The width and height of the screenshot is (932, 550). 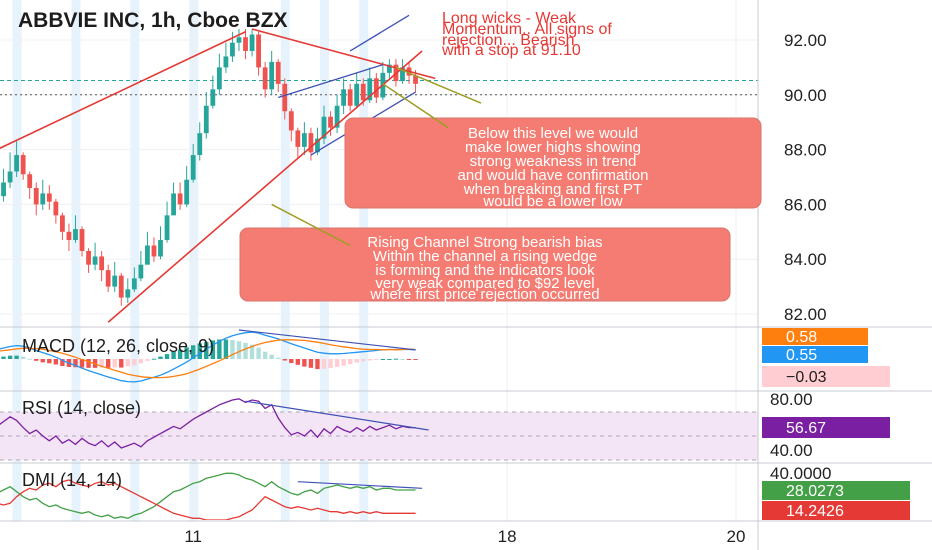 I want to click on breakout-line, so click(x=379, y=33).